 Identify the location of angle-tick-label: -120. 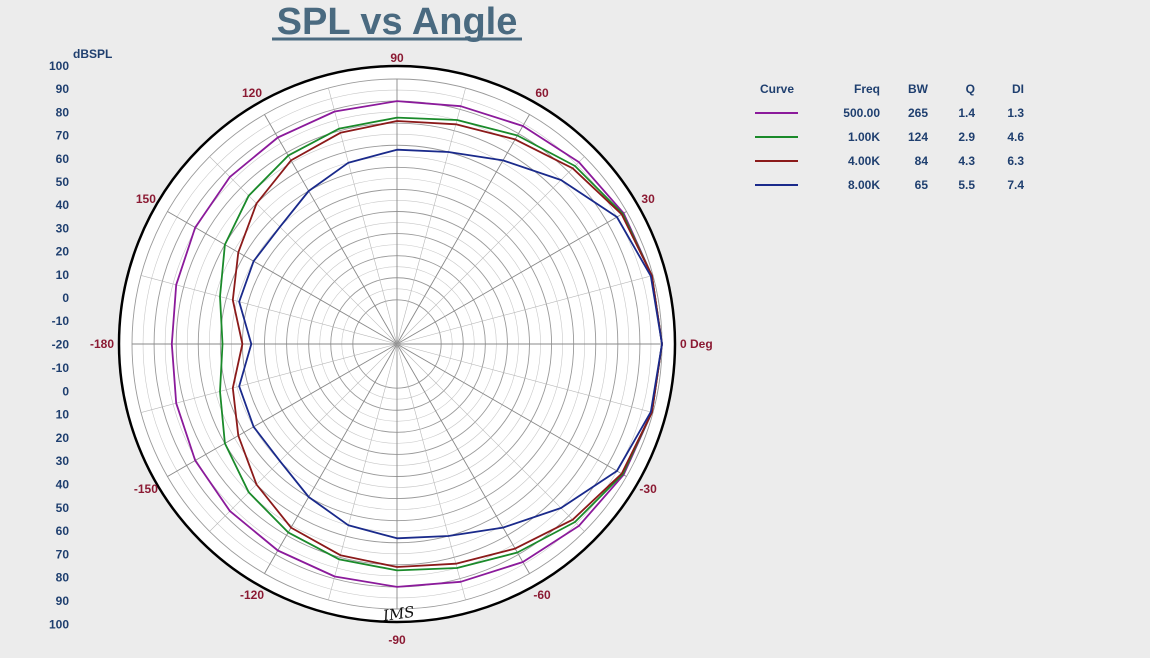
(252, 595).